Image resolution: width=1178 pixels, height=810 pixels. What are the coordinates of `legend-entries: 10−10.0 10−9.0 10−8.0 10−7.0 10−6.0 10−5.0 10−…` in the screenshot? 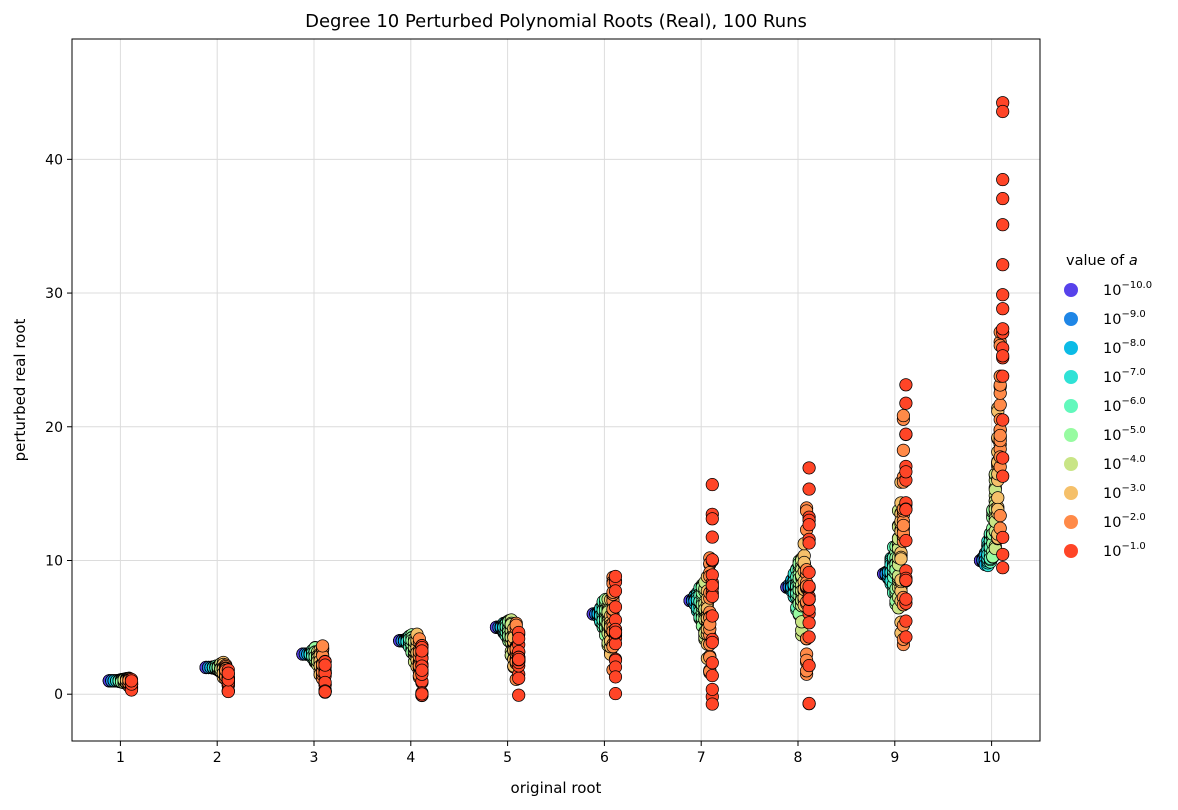 It's located at (1108, 420).